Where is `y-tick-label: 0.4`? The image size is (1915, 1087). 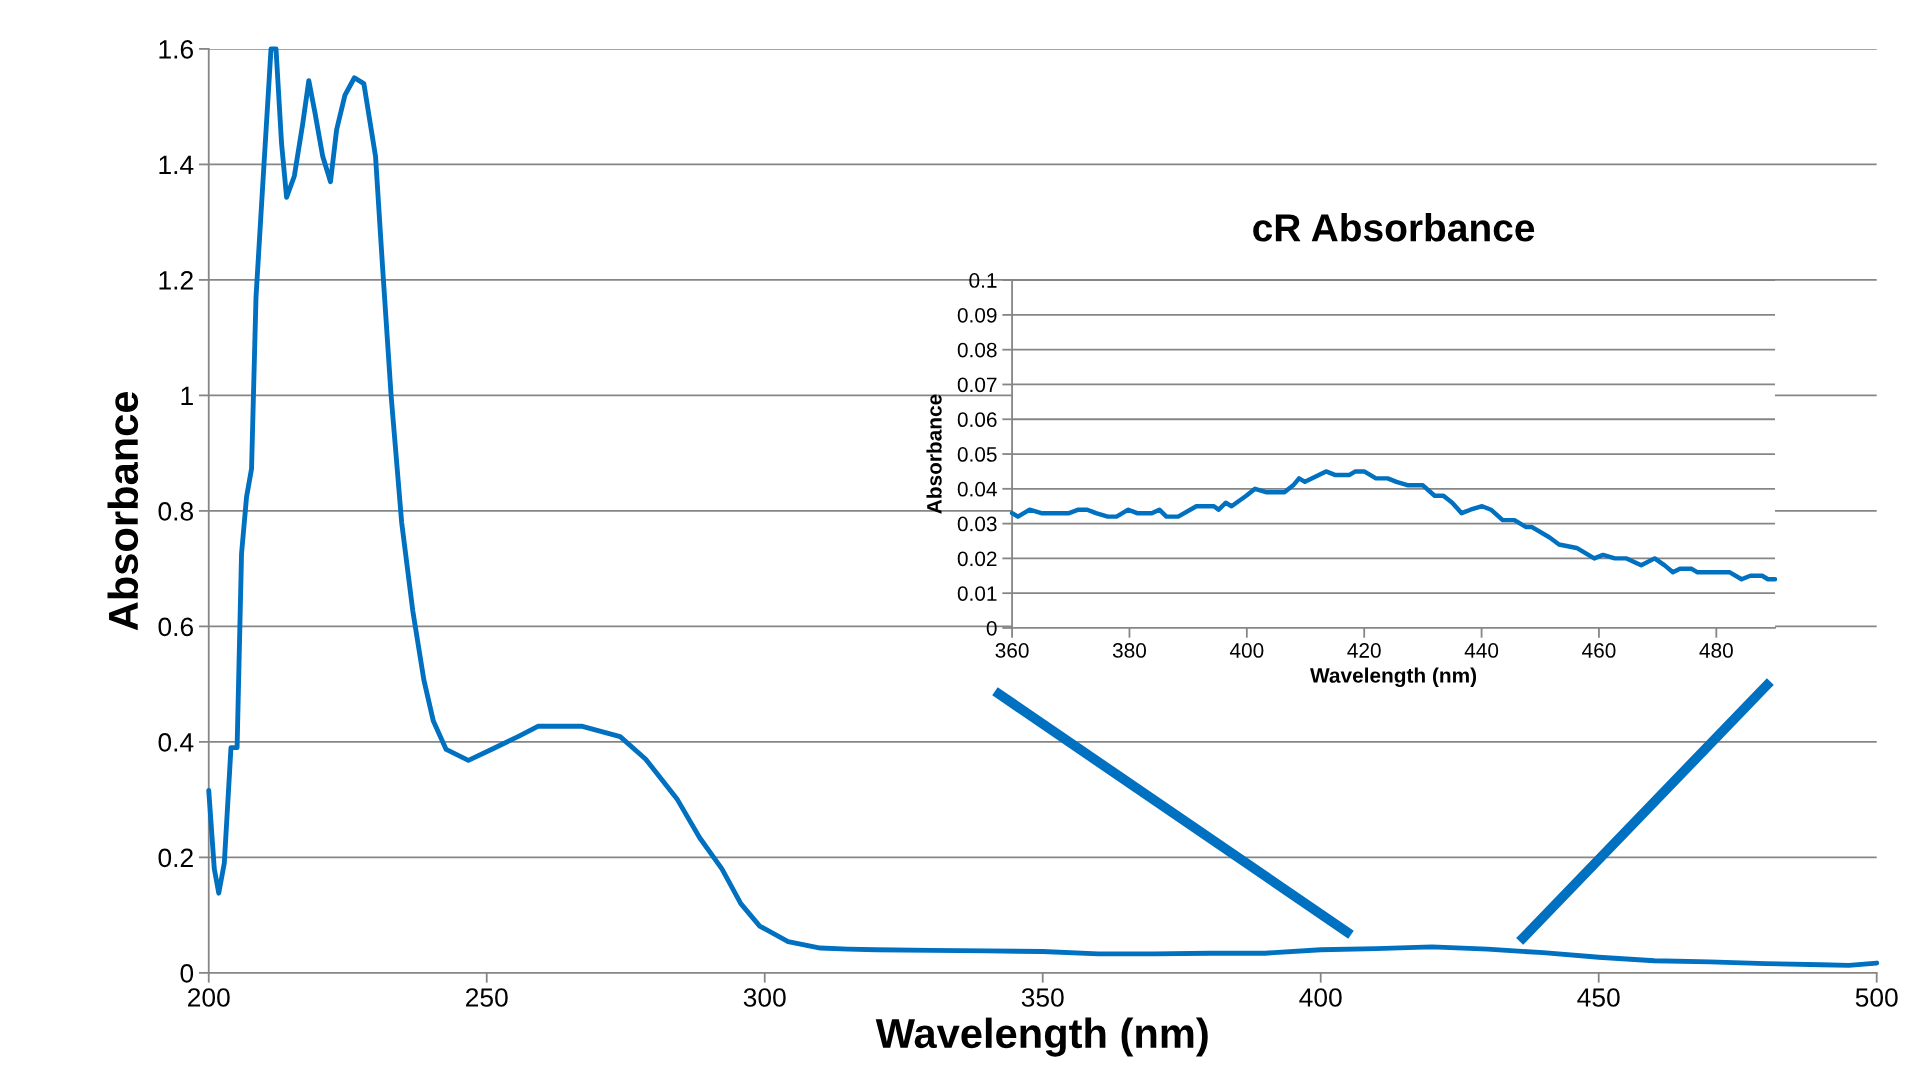
y-tick-label: 0.4 is located at coordinates (176, 742).